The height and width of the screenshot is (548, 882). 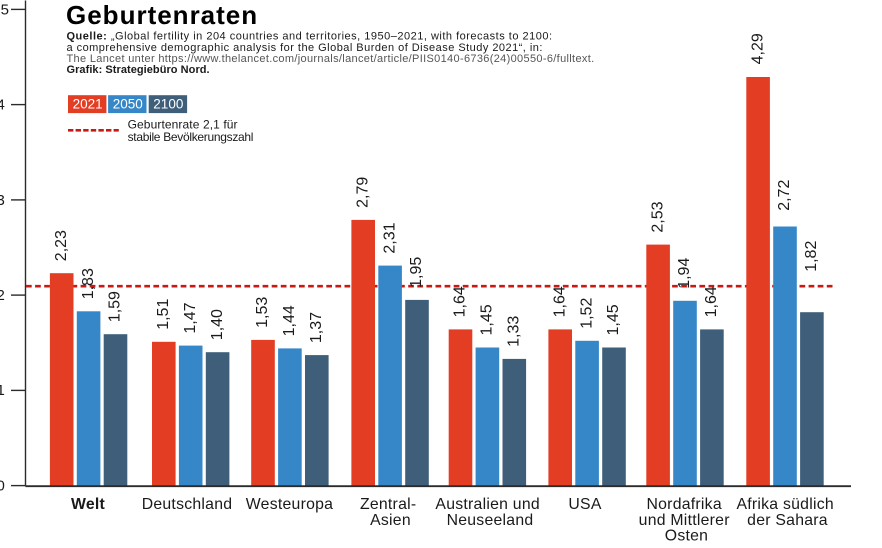 What do you see at coordinates (190, 317) in the screenshot?
I see `svg-text: 1,47` at bounding box center [190, 317].